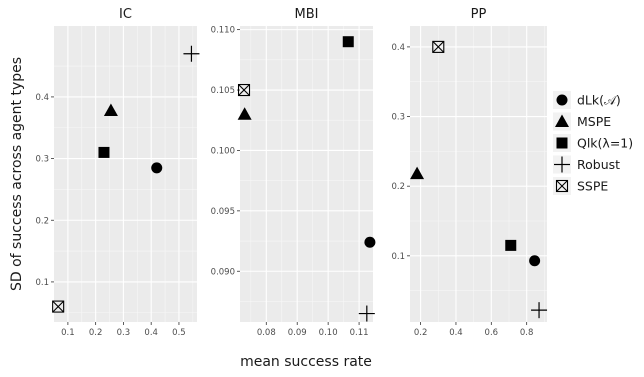 The image size is (644, 377). What do you see at coordinates (492, 333) in the screenshot?
I see `x-tick-label: 0.6` at bounding box center [492, 333].